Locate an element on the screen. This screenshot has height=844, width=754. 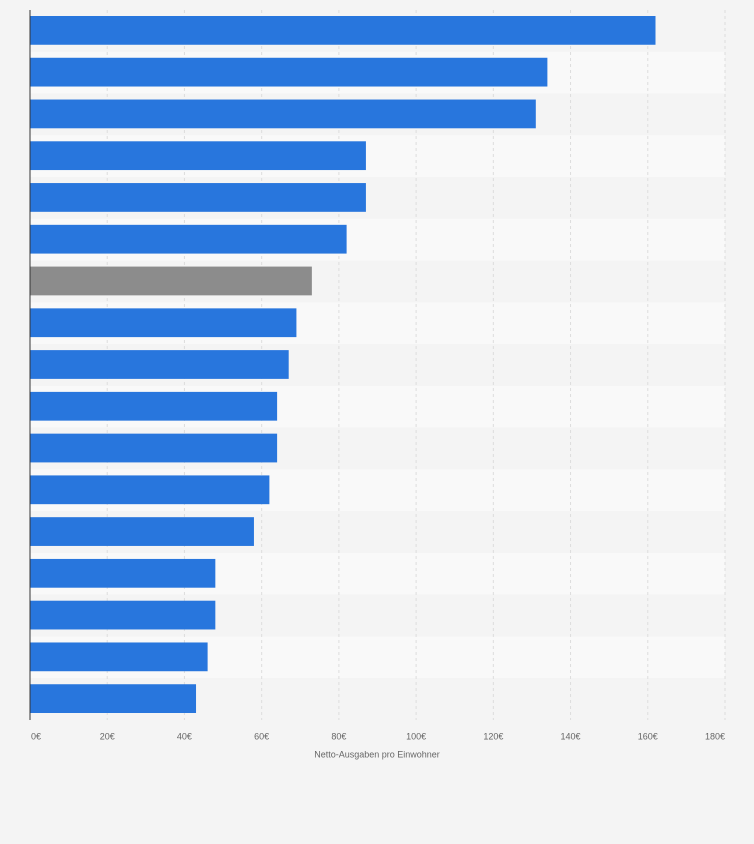
x-tick-label: 0€ is located at coordinates (36, 736).